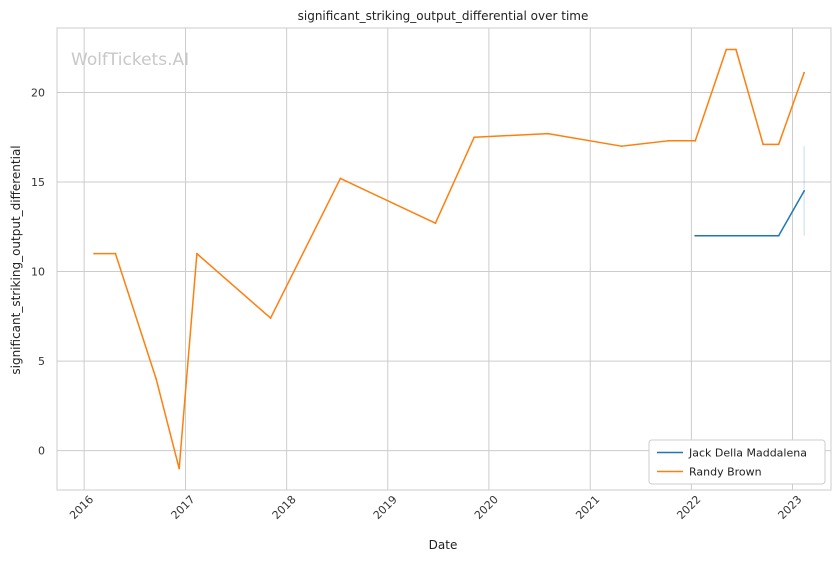 This screenshot has width=840, height=561. Describe the element at coordinates (38, 272) in the screenshot. I see `y-tick-label-10: 10` at that location.